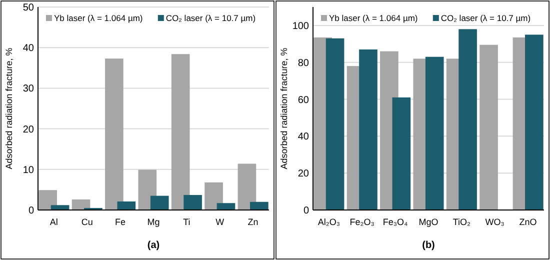 Image resolution: width=550 pixels, height=260 pixels. I want to click on x-tick-label: Fe, so click(120, 222).